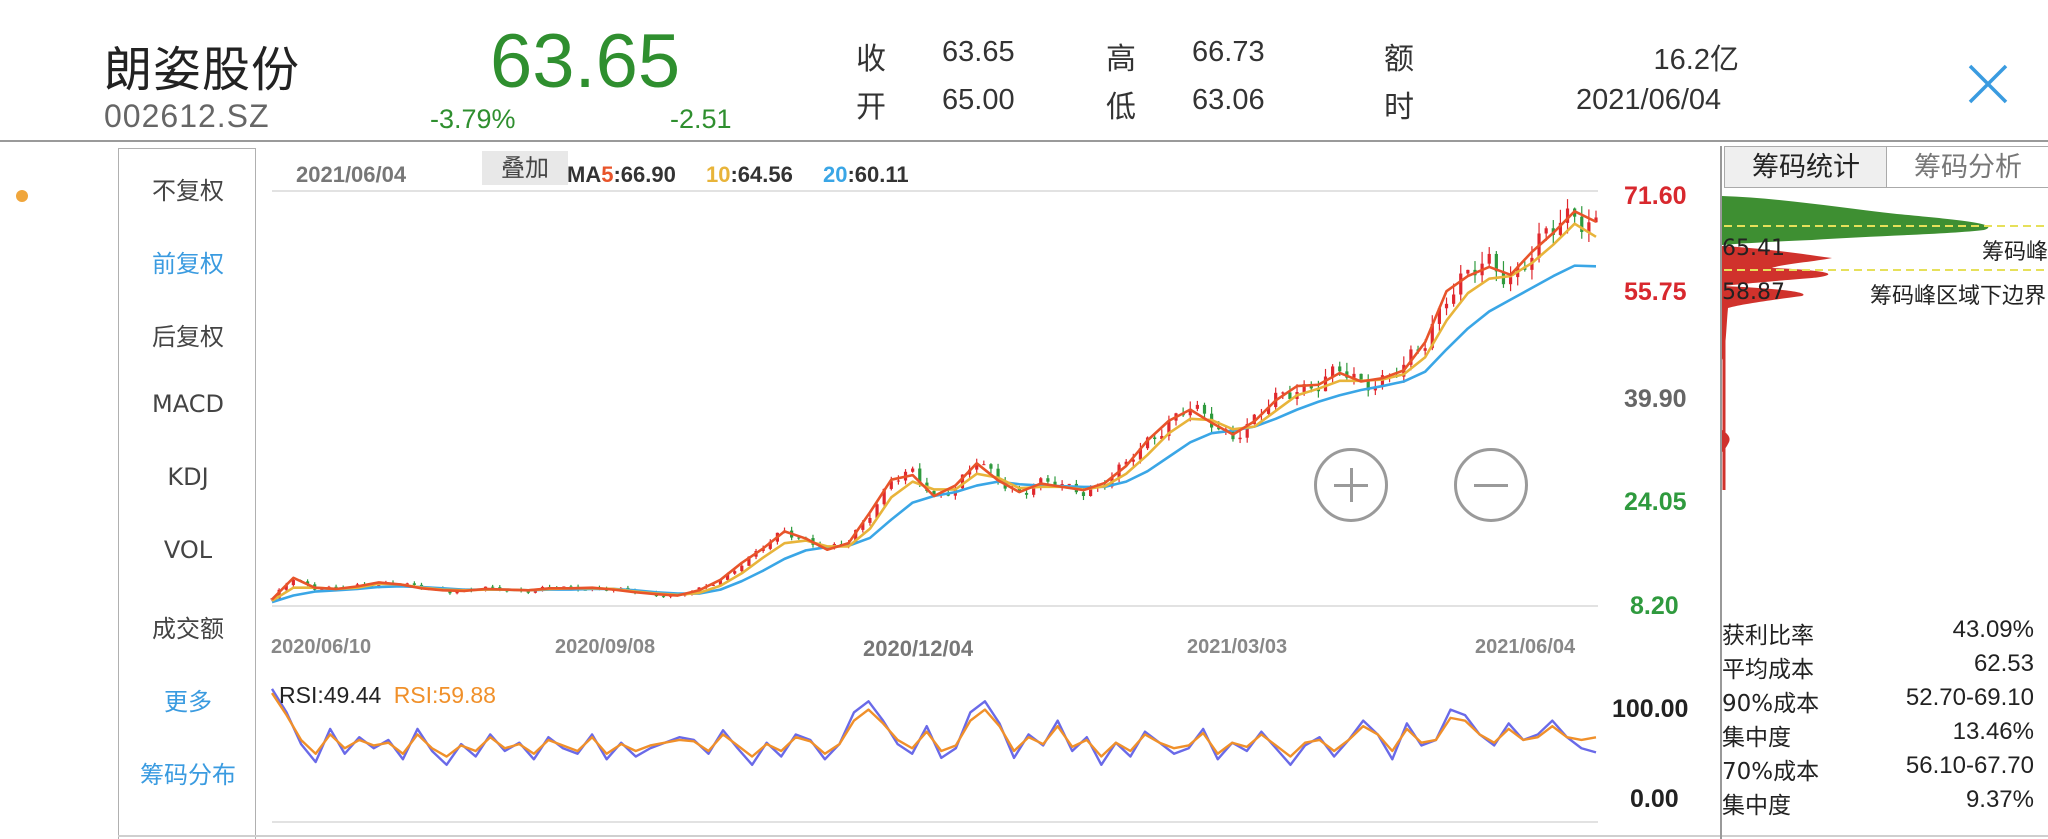 The height and width of the screenshot is (839, 2048). Describe the element at coordinates (584, 174) in the screenshot. I see `ma5-prefix: MA` at that location.